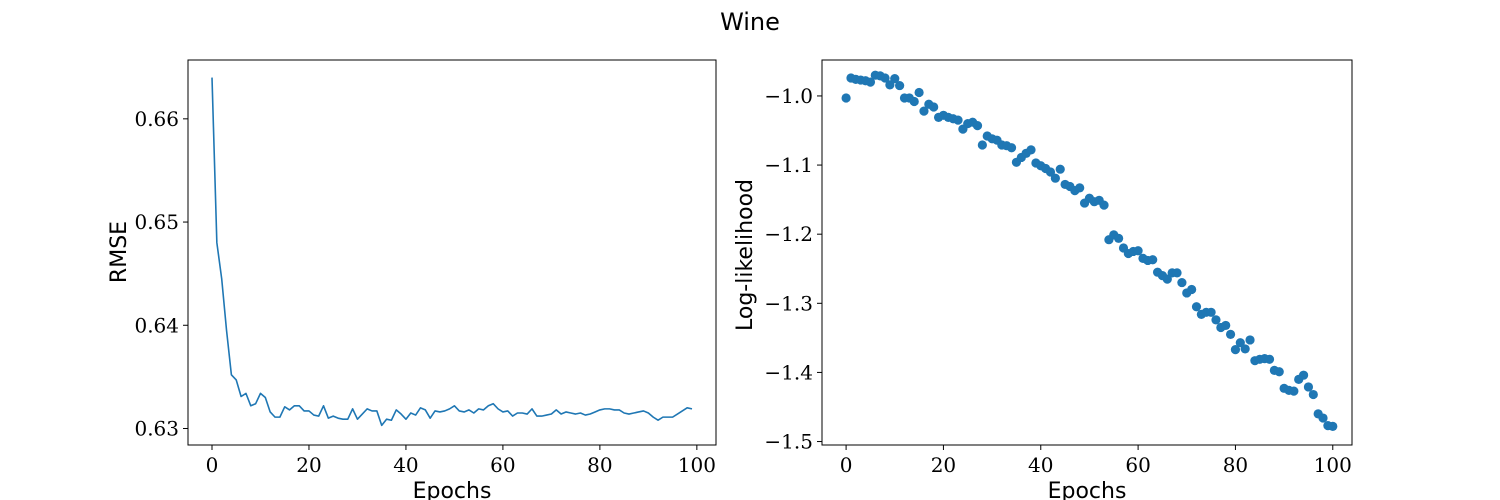 The height and width of the screenshot is (500, 1500). What do you see at coordinates (943, 465) in the screenshot?
I see `loglik-x-tick-label-1: 20` at bounding box center [943, 465].